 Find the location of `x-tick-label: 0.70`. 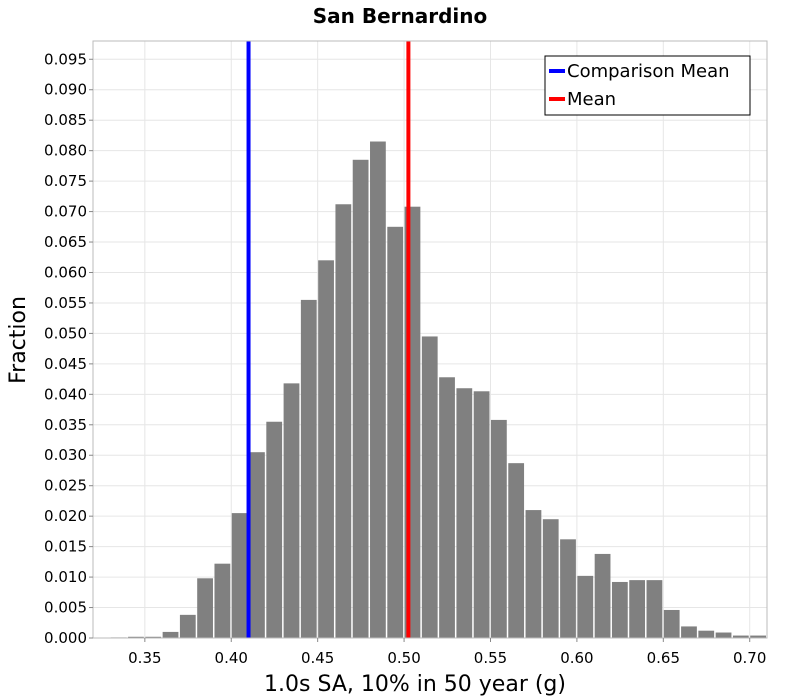

x-tick-label: 0.70 is located at coordinates (749, 658).